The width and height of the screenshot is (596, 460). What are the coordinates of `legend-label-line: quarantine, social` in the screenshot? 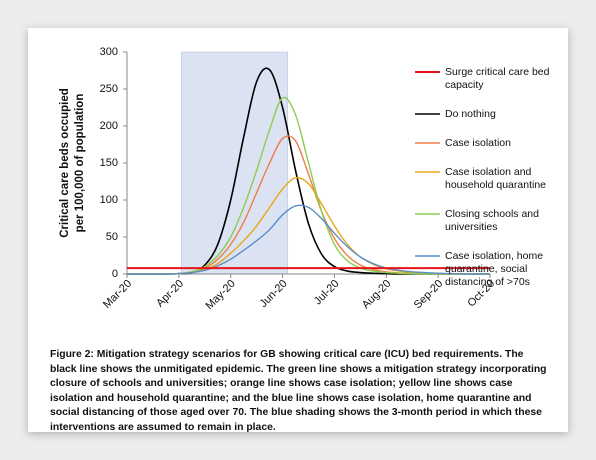 It's located at (486, 269).